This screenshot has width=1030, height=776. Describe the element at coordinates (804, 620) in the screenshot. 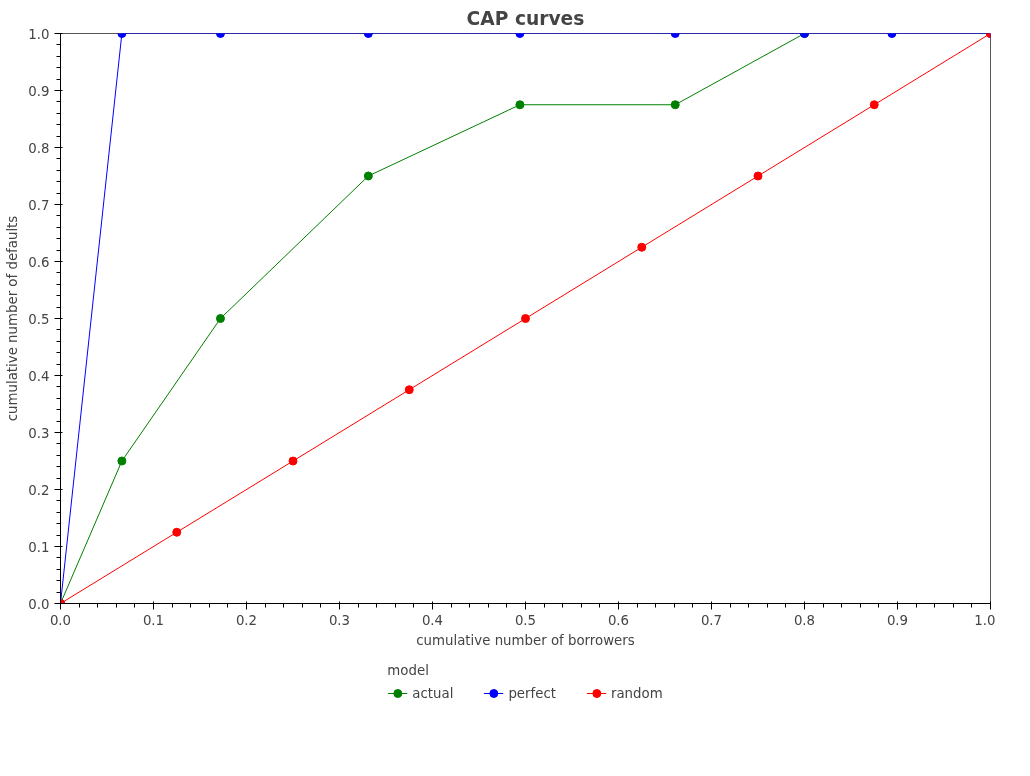

I see `x-tick-label: 0.8` at that location.